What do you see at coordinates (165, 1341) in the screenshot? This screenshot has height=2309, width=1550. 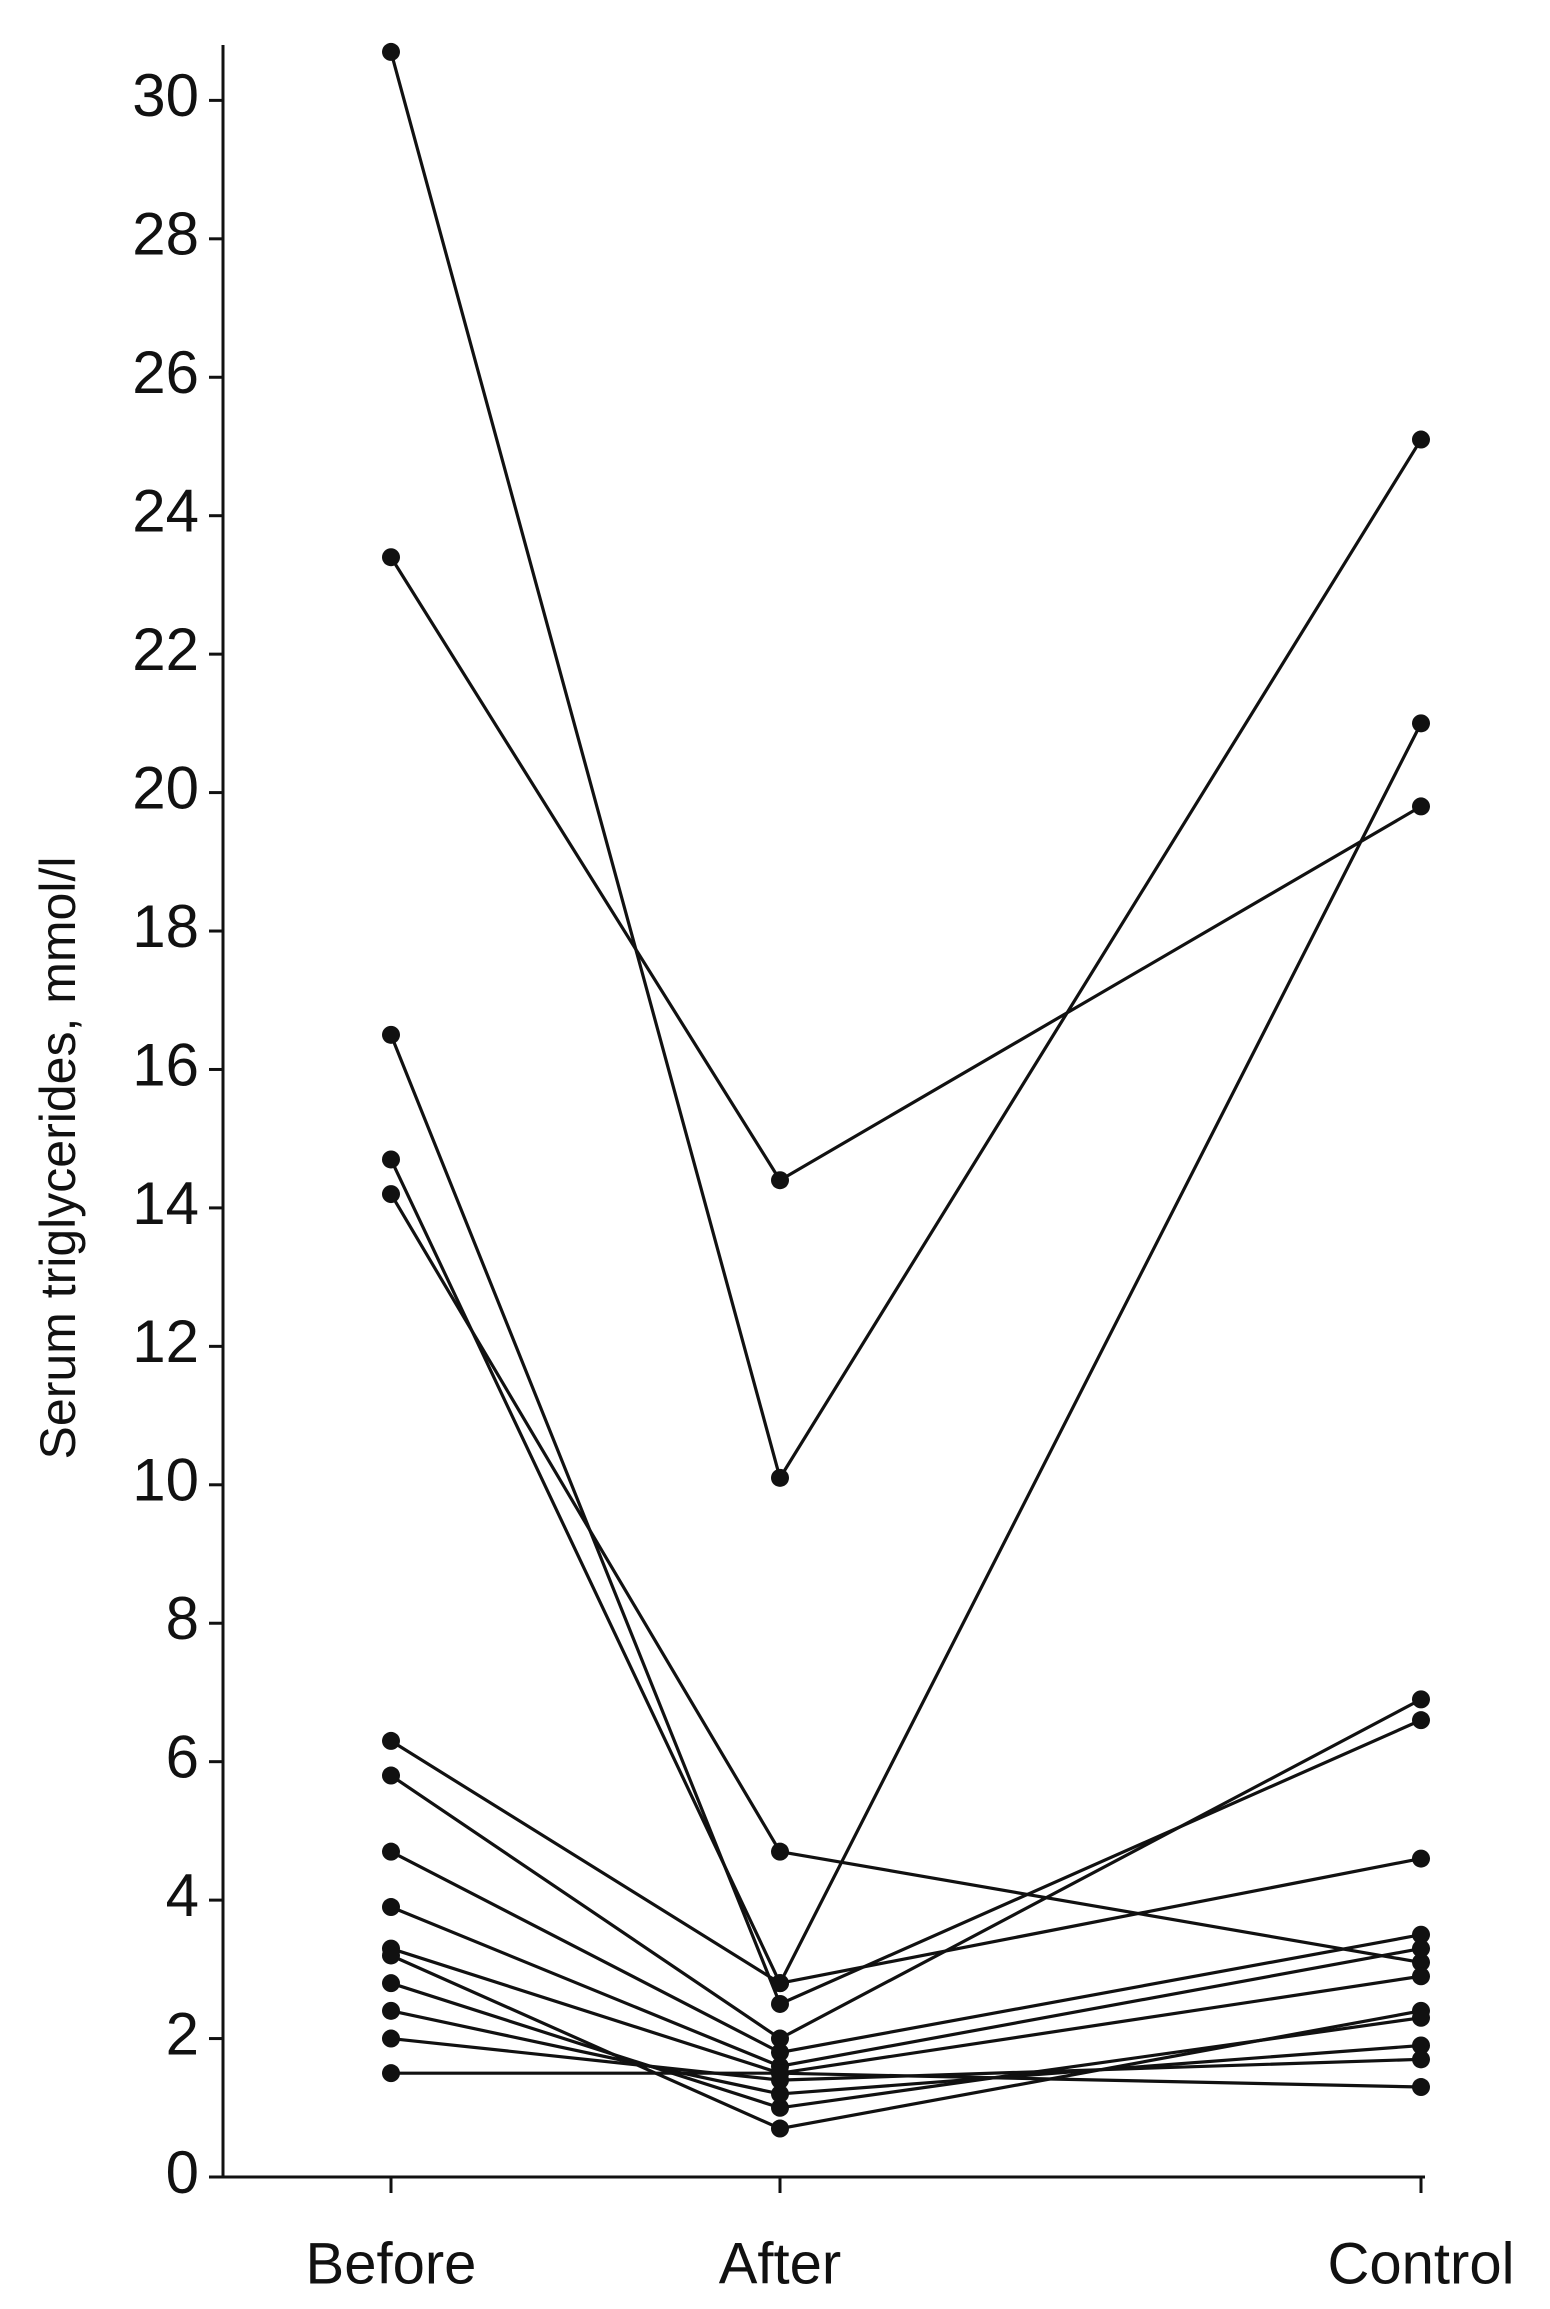 I see `y-tick-label: 12` at bounding box center [165, 1341].